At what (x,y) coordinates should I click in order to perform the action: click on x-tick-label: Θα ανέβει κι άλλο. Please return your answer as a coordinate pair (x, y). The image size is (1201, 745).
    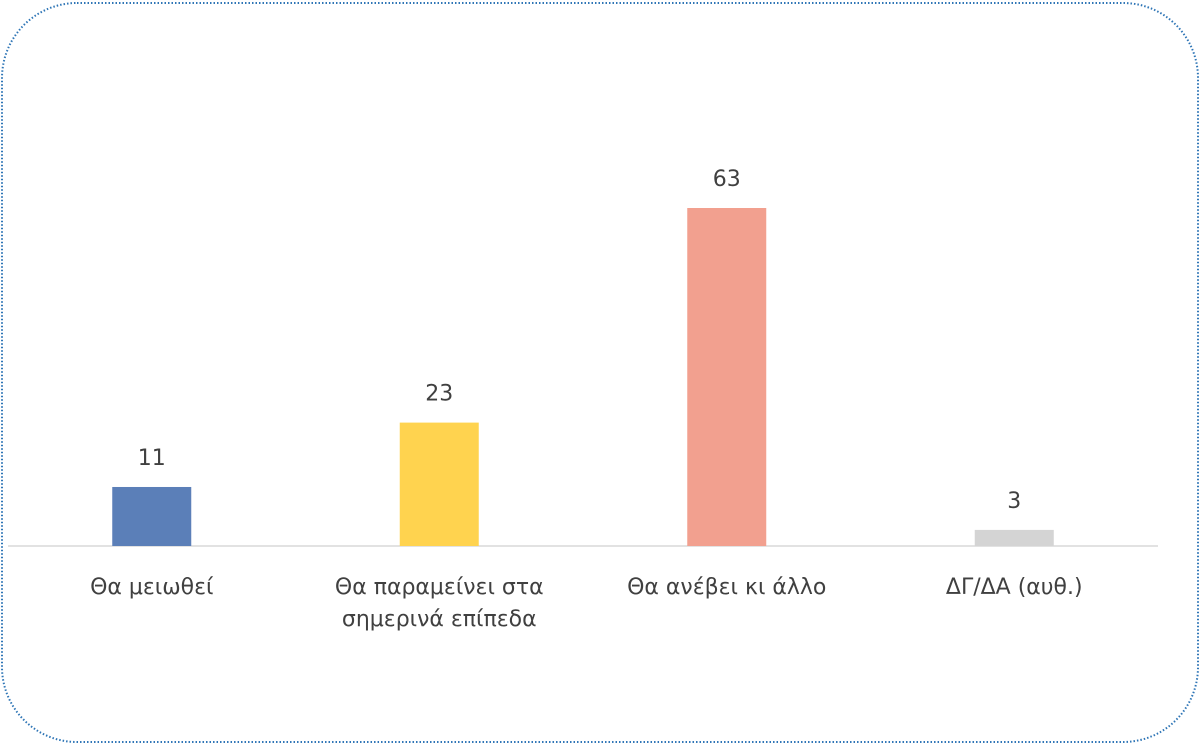
    Looking at the image, I should click on (727, 587).